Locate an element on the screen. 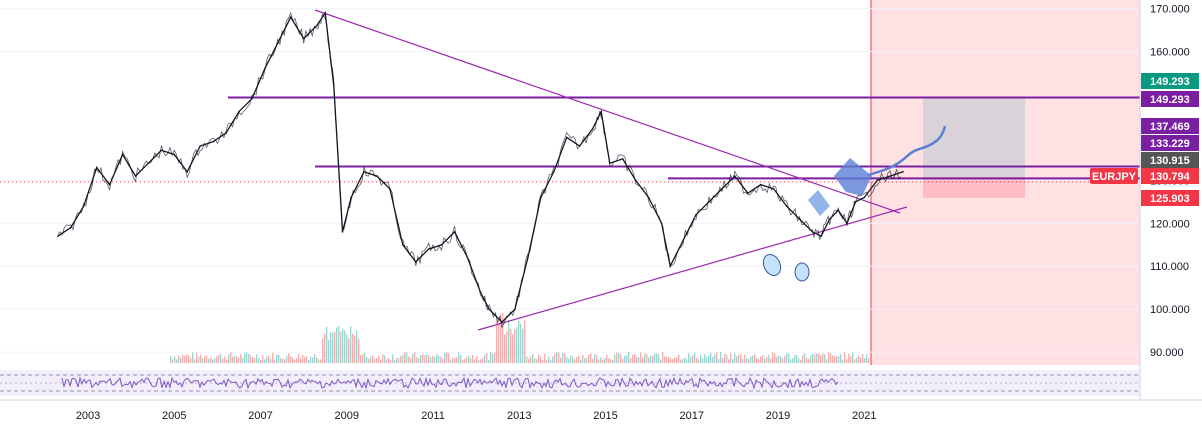 The width and height of the screenshot is (1202, 425). symbol-tag: EURJPY is located at coordinates (1114, 176).